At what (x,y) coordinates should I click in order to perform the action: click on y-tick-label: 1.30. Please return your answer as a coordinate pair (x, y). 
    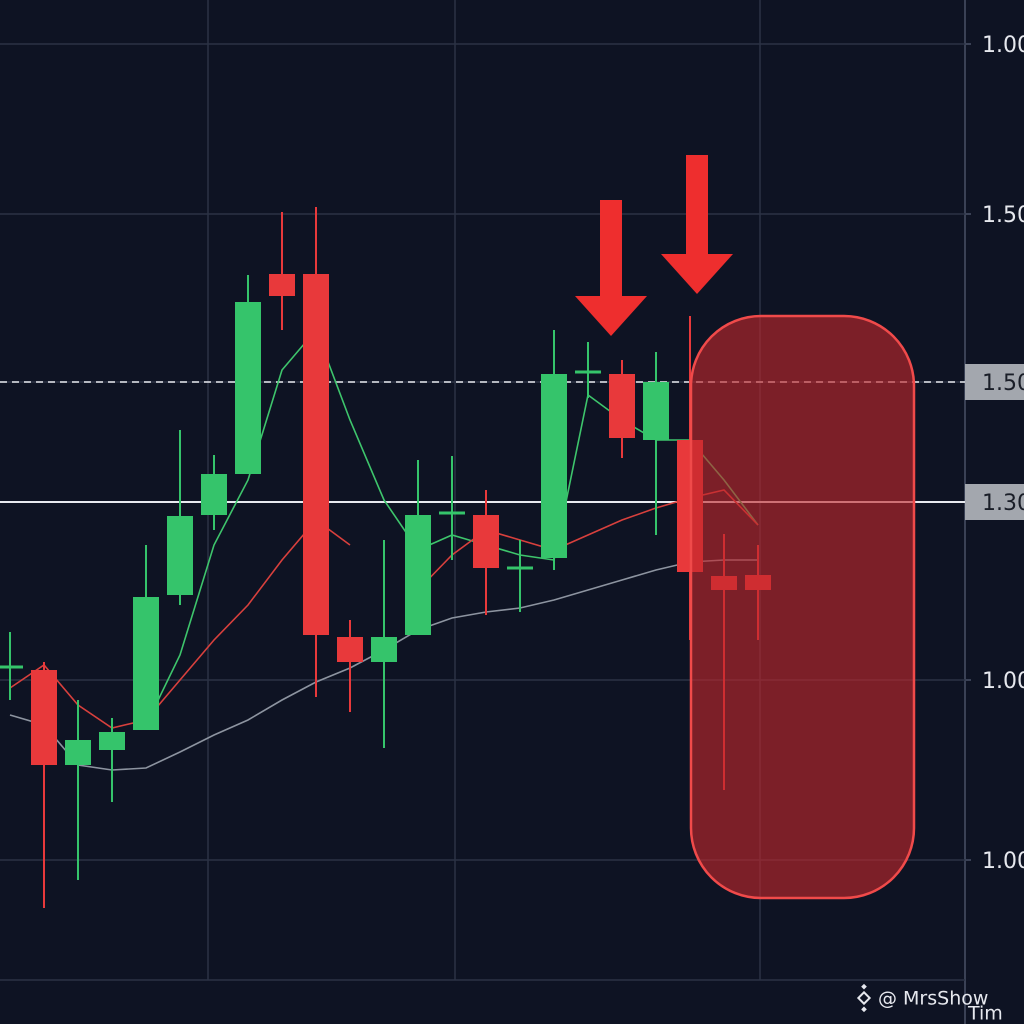
    Looking at the image, I should click on (1003, 503).